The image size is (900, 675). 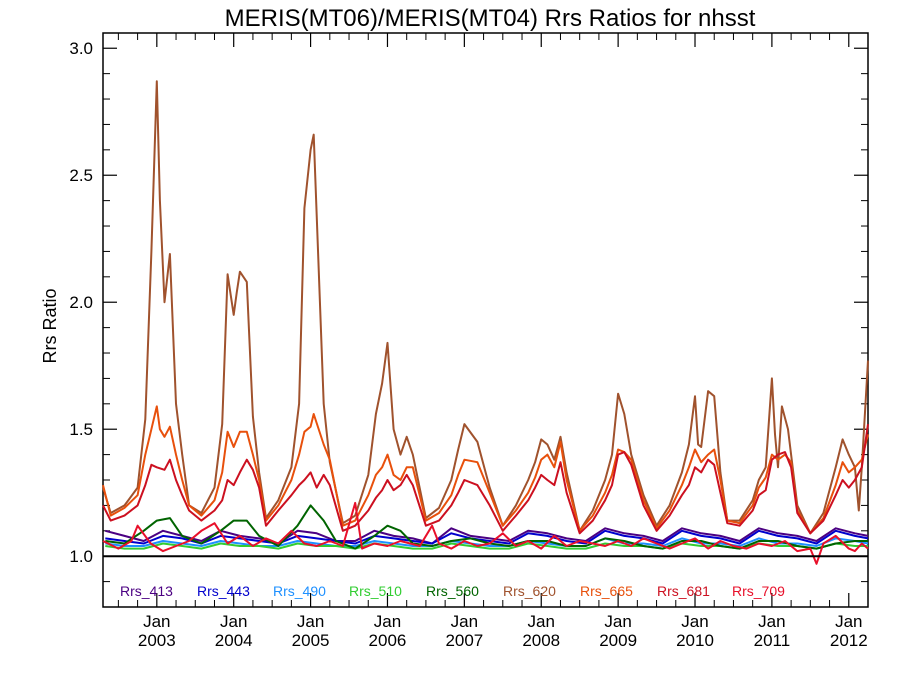 What do you see at coordinates (81, 302) in the screenshot?
I see `y-tick-label: 2.0` at bounding box center [81, 302].